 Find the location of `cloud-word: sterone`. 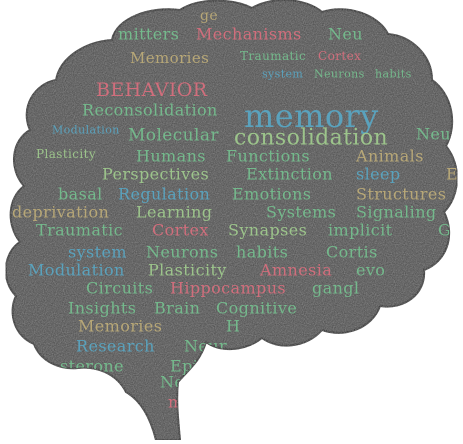

cloud-word: sterone is located at coordinates (92, 366).